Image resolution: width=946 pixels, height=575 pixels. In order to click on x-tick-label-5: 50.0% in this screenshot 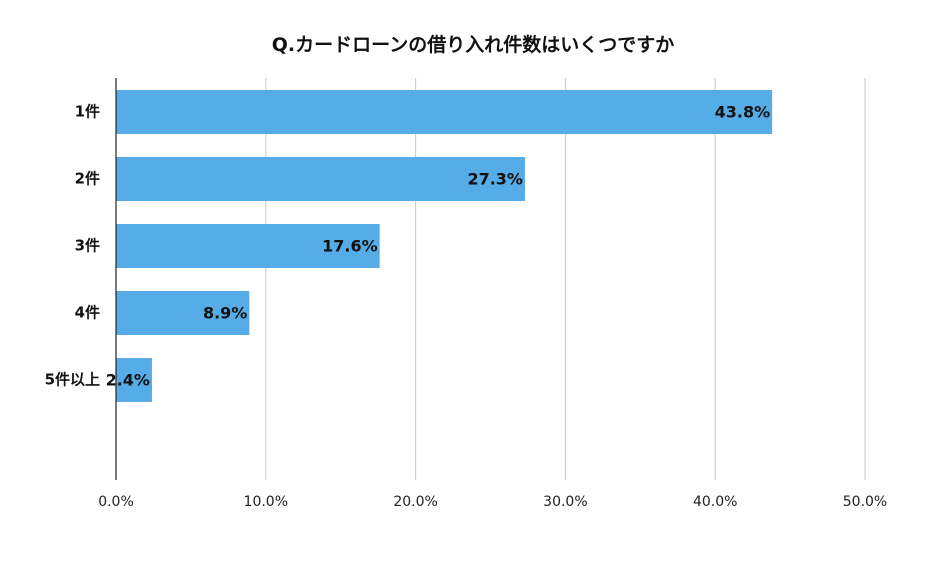, I will do `click(865, 502)`.